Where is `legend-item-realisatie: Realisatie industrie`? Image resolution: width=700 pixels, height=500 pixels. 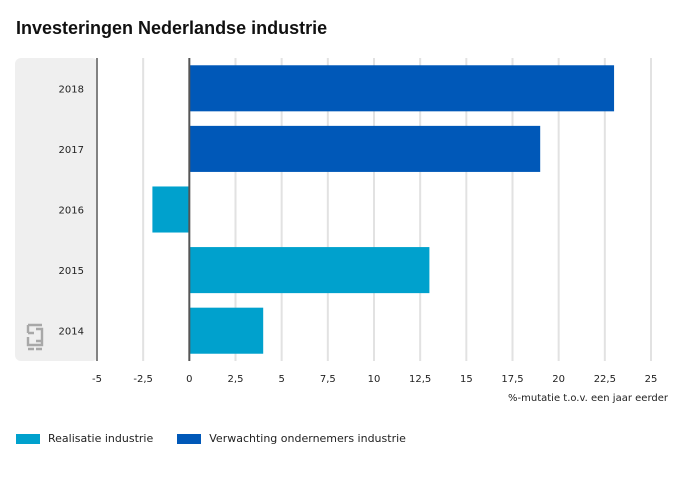 legend-item-realisatie: Realisatie industrie is located at coordinates (84, 438).